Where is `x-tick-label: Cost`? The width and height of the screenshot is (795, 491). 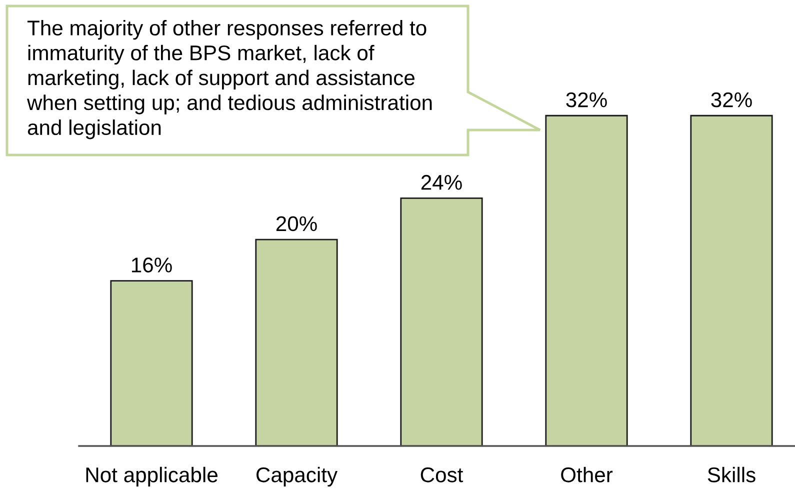 x-tick-label: Cost is located at coordinates (442, 474).